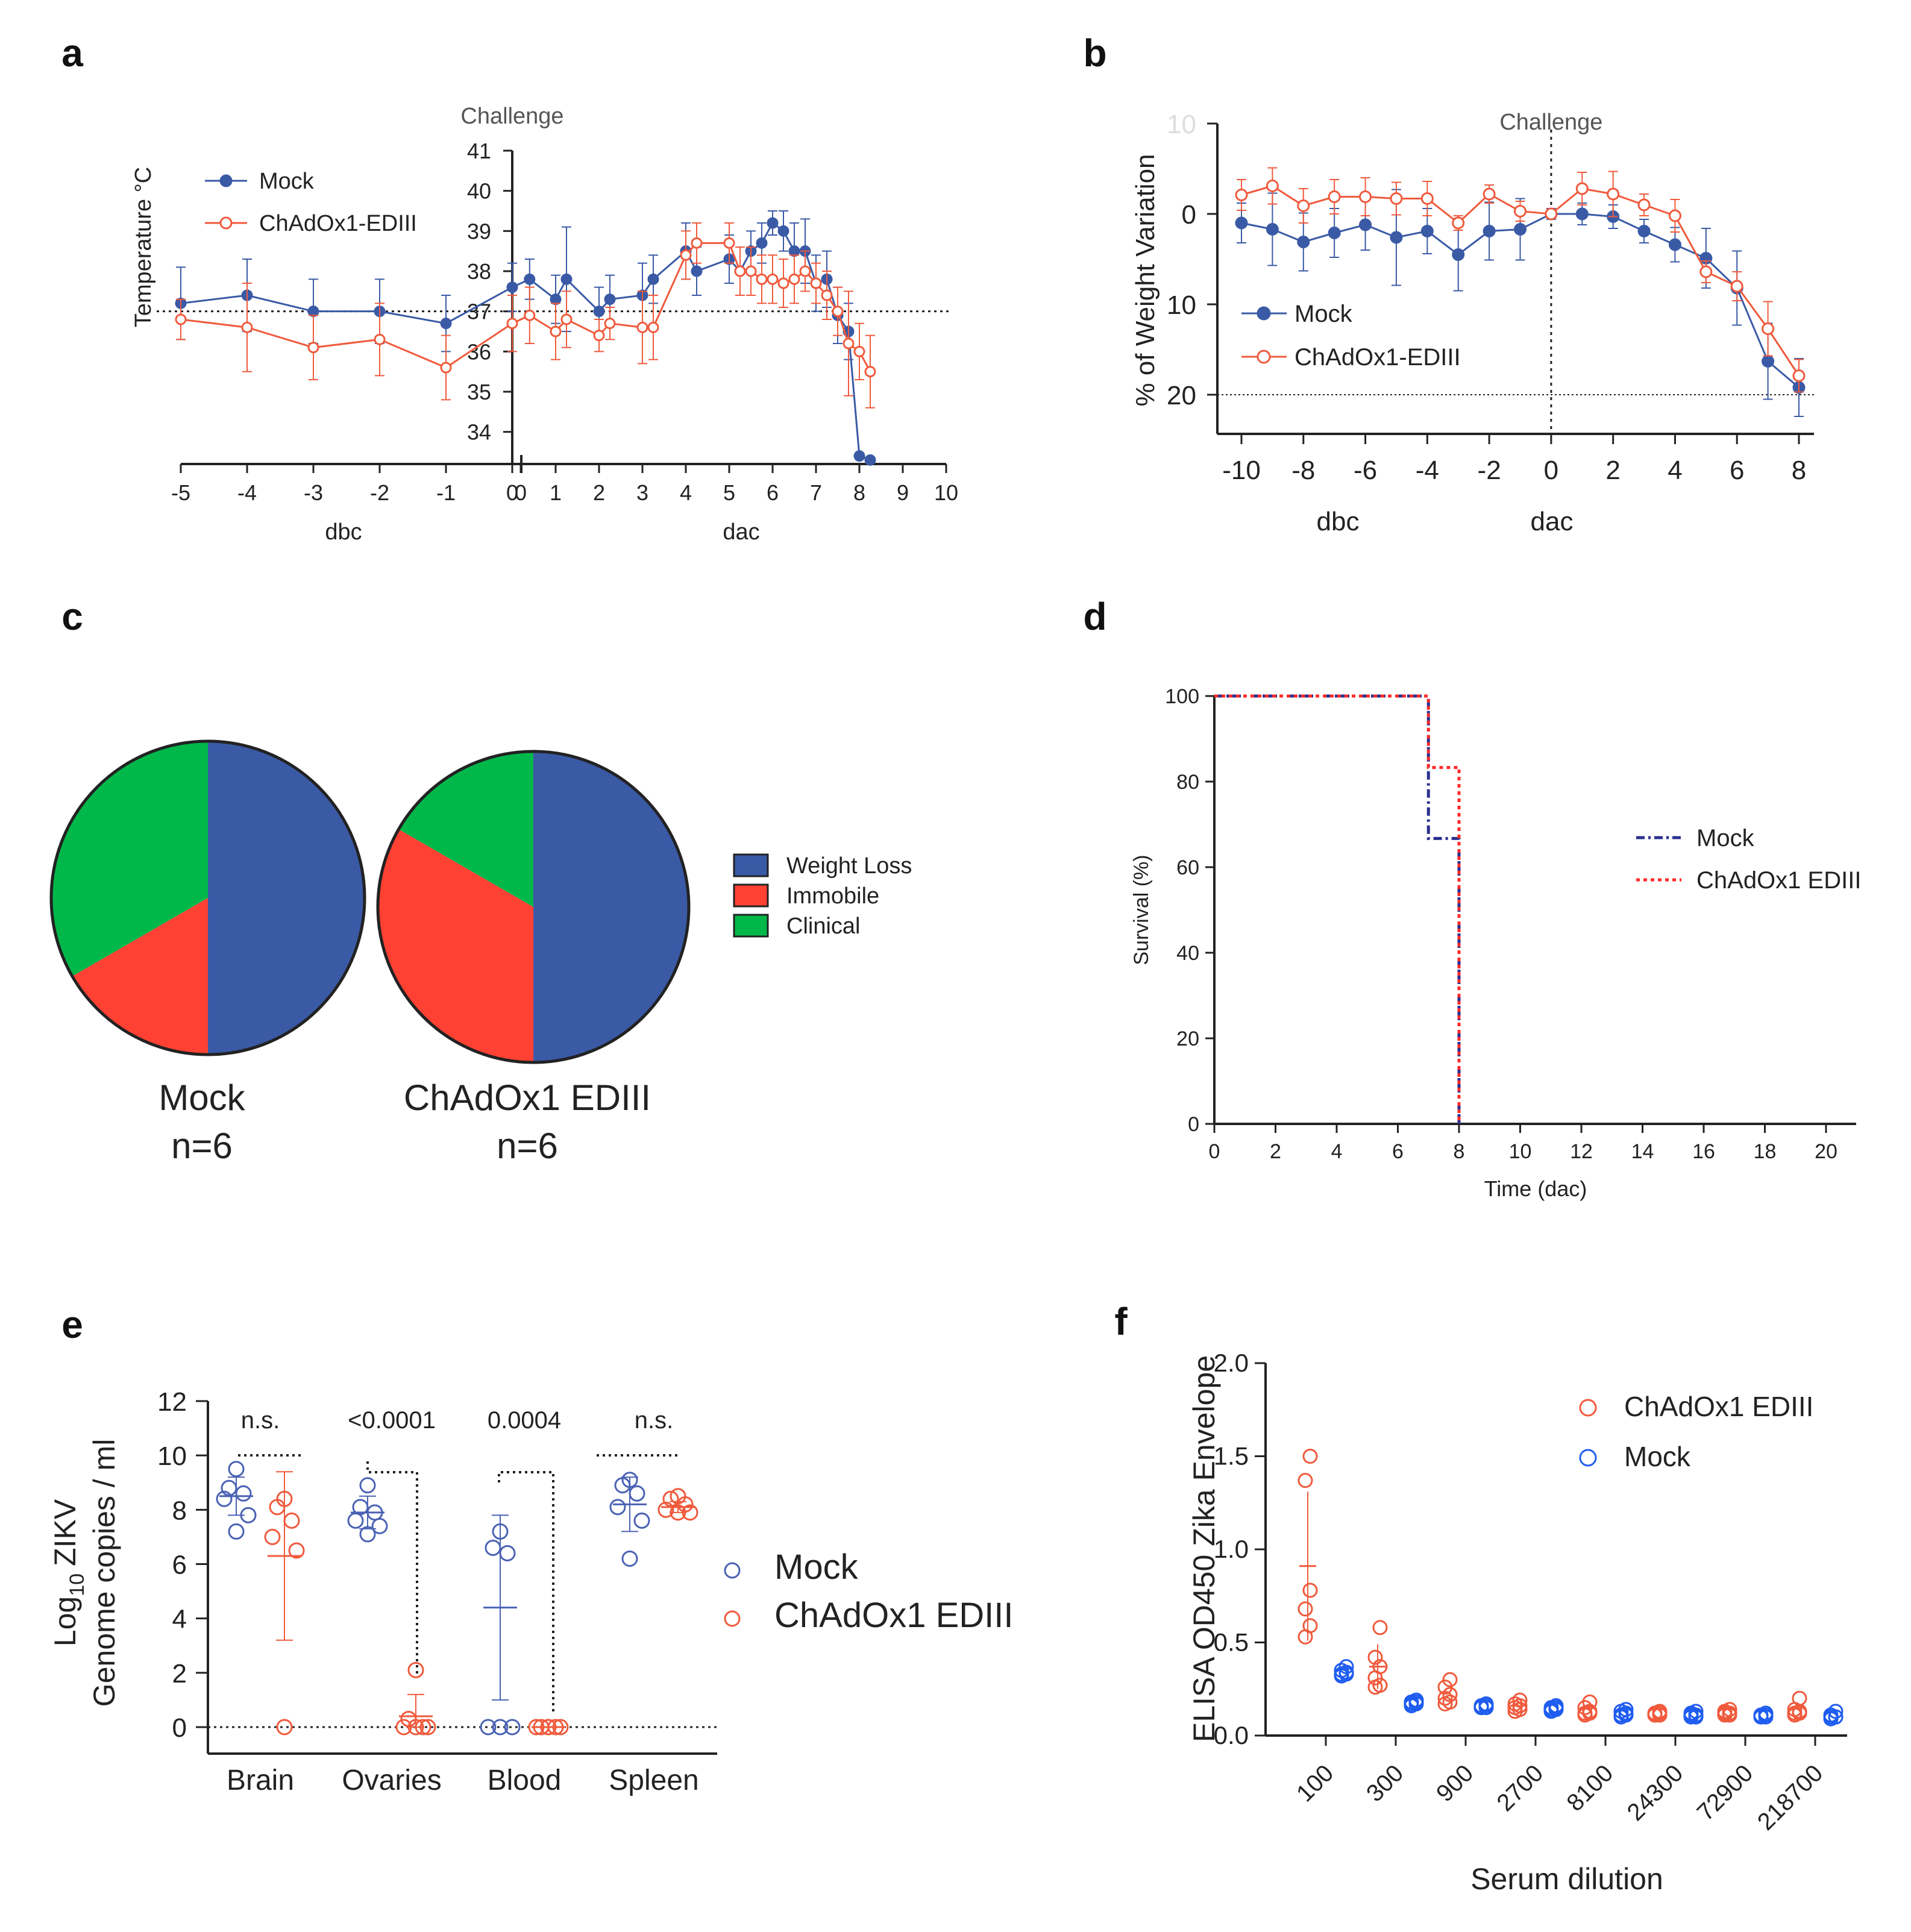 The height and width of the screenshot is (1932, 1911). I want to click on x-tick-label: 4, so click(1337, 1151).